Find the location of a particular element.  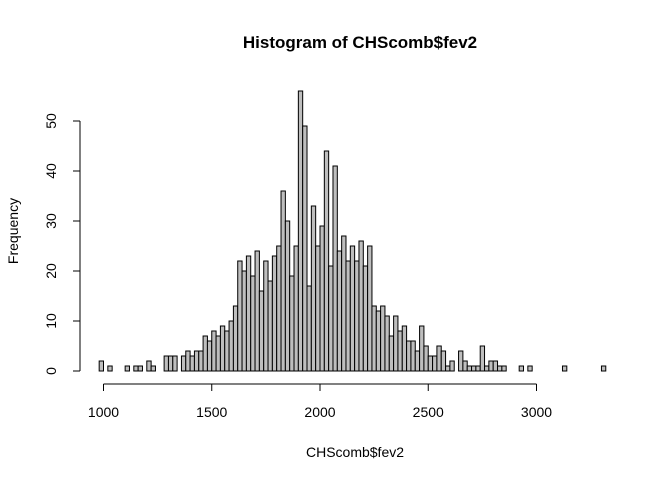

x-tick-label: 1500 is located at coordinates (211, 412).